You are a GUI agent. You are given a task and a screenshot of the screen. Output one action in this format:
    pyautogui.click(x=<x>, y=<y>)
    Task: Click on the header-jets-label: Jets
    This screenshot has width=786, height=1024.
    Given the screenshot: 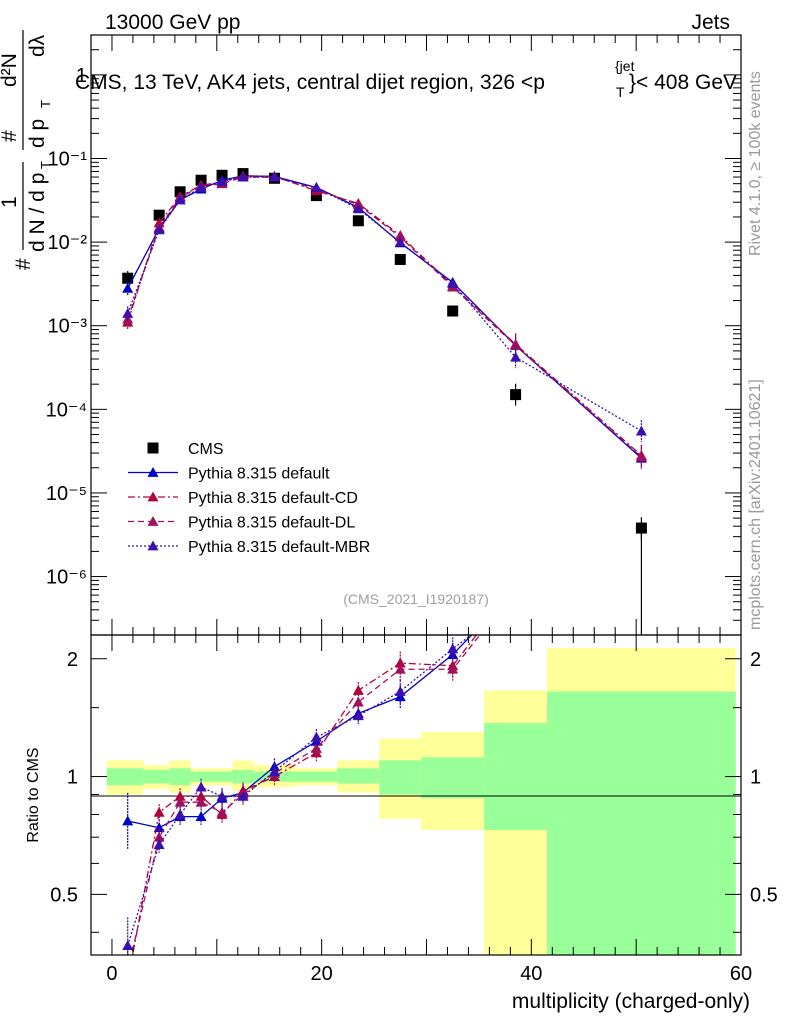 What is the action you would take?
    pyautogui.click(x=710, y=22)
    